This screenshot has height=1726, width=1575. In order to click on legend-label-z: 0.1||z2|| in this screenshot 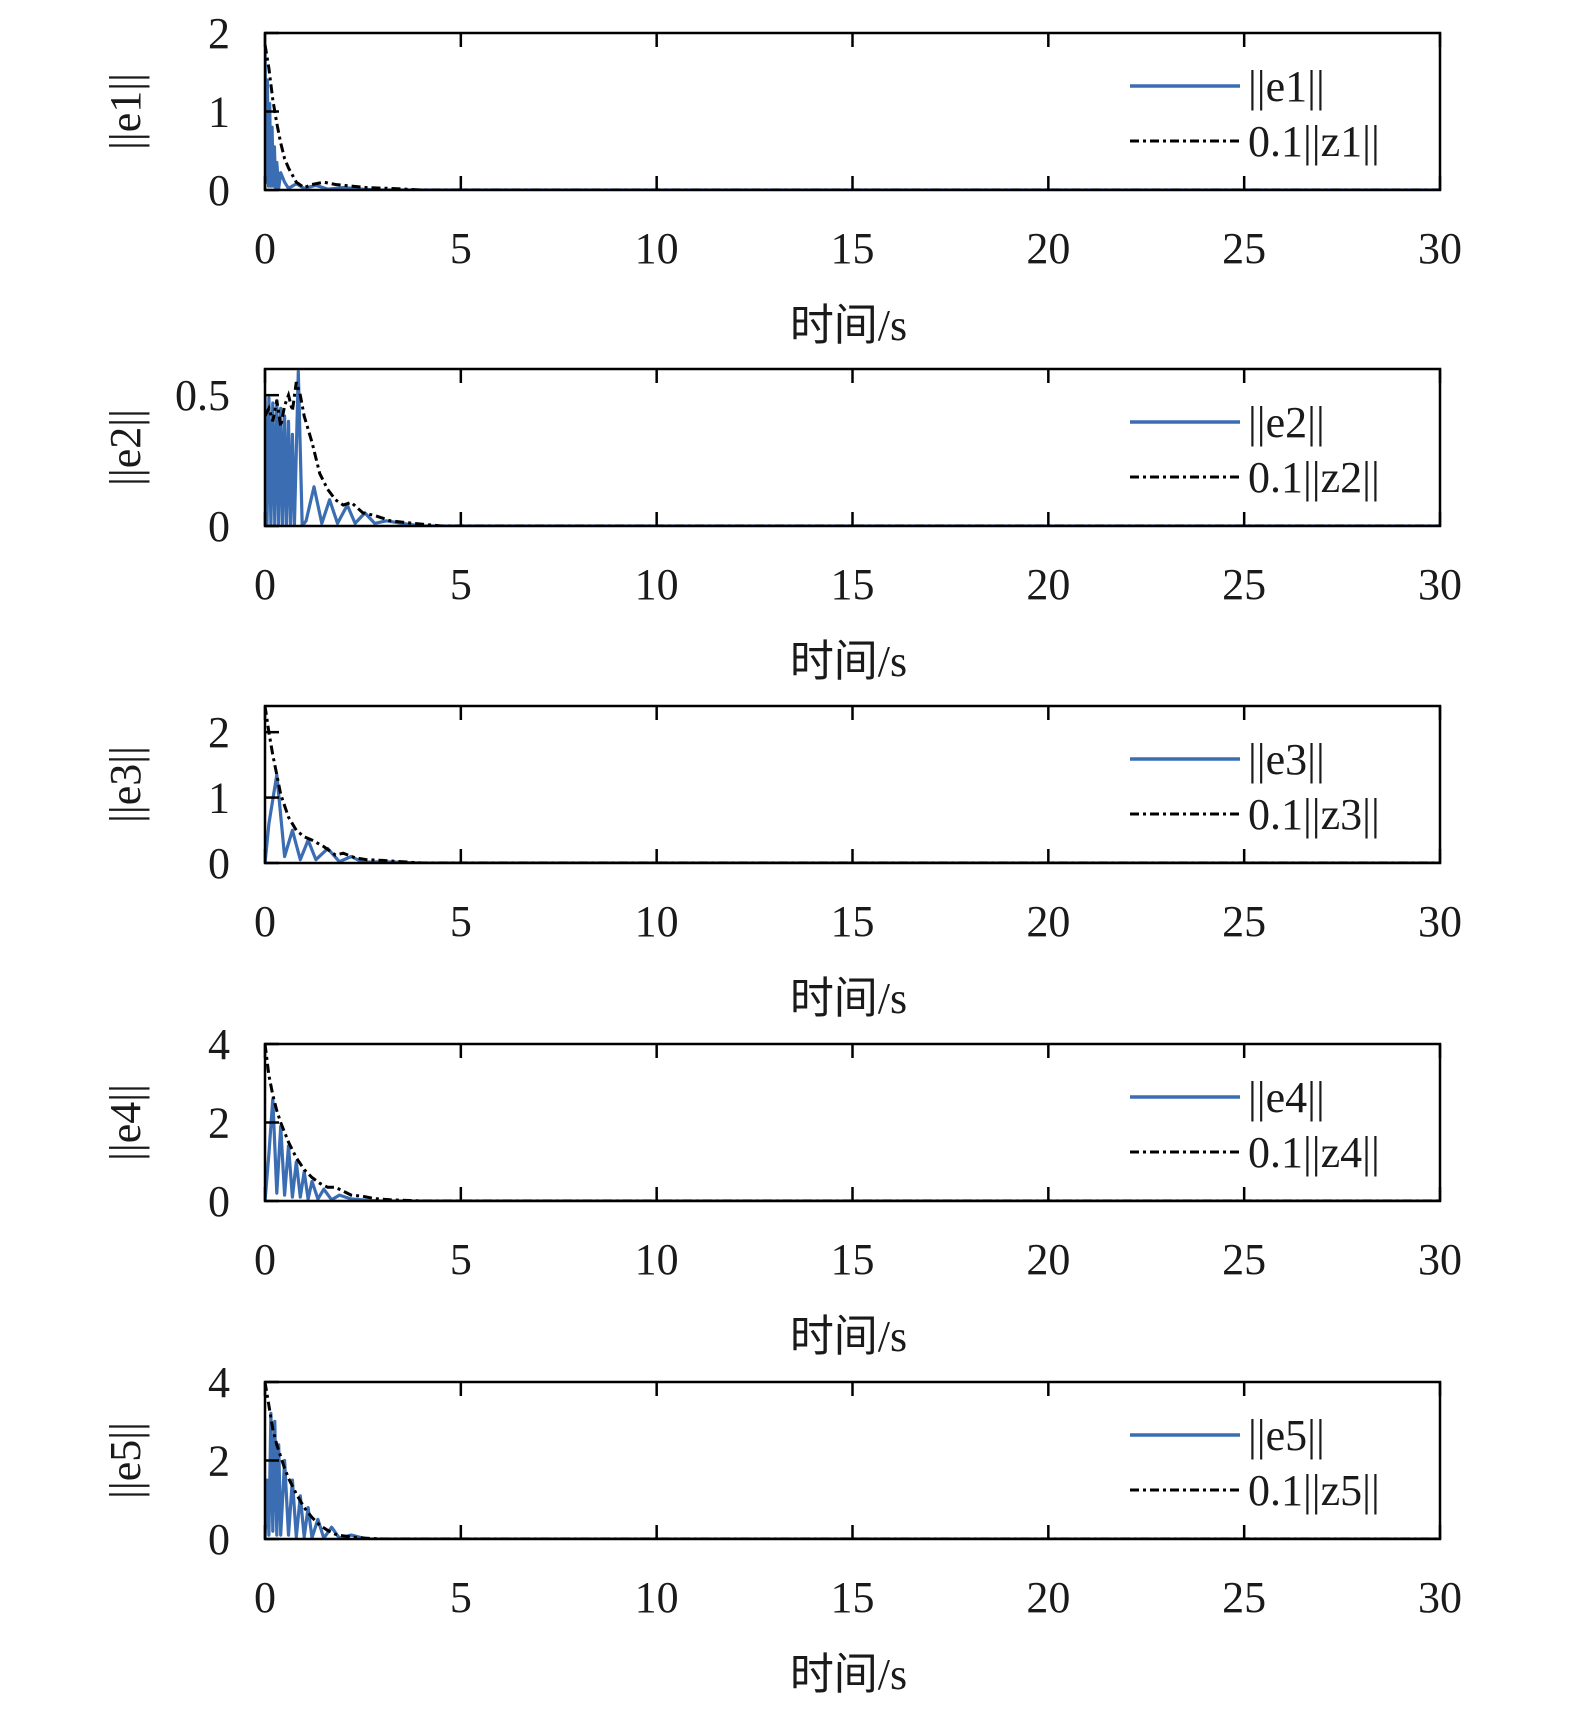, I will do `click(1314, 477)`.